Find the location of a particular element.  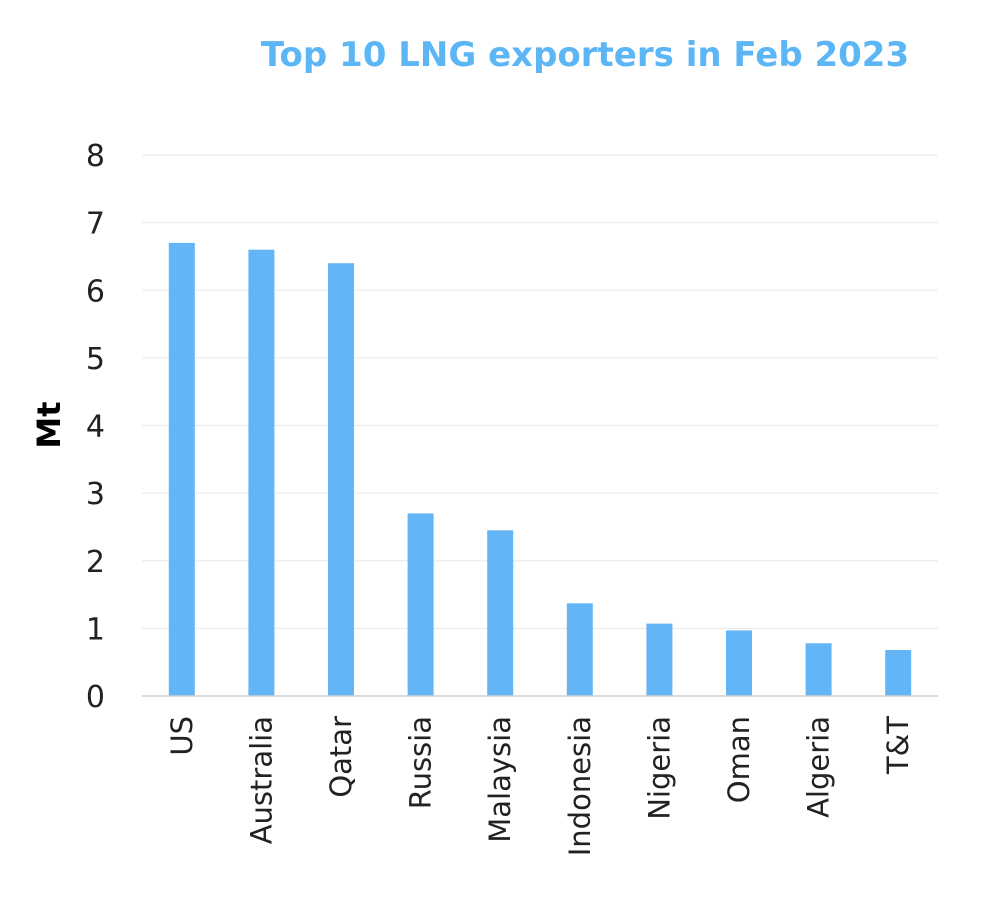

bar-qatar is located at coordinates (341, 479).